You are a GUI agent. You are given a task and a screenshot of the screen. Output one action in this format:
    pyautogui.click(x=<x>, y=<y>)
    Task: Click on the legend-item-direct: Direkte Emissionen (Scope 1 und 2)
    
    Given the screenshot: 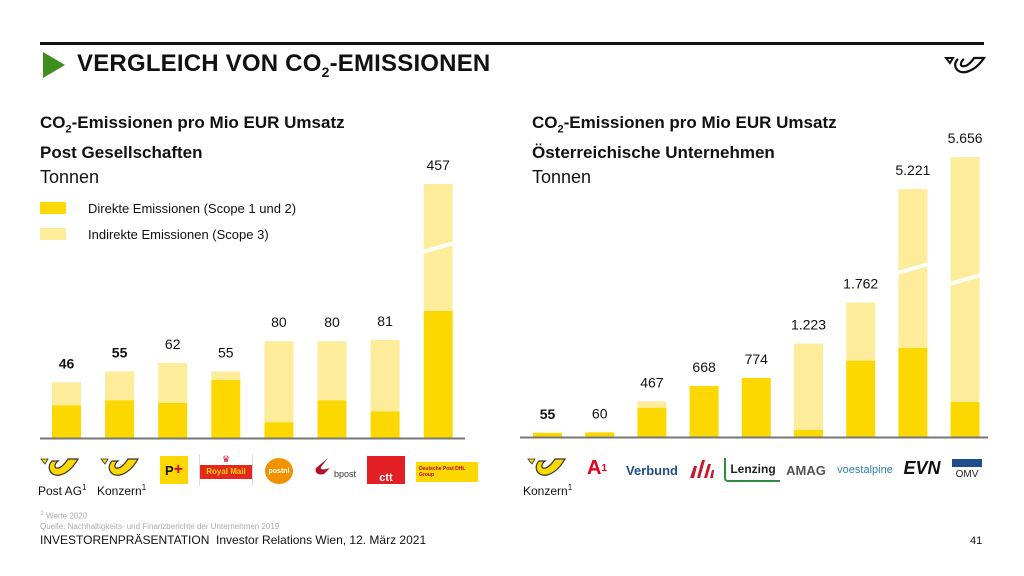 What is the action you would take?
    pyautogui.click(x=168, y=208)
    